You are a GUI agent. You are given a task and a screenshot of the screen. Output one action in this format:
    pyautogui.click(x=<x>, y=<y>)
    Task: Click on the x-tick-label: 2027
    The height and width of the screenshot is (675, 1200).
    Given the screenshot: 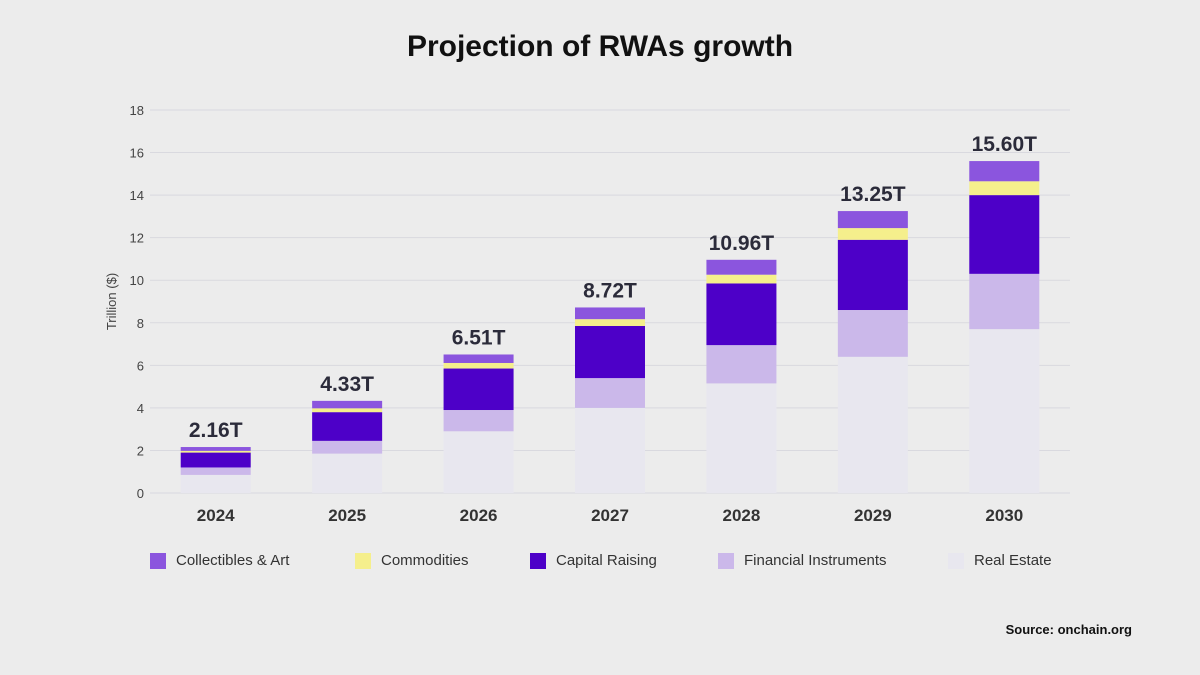 What is the action you would take?
    pyautogui.click(x=610, y=515)
    